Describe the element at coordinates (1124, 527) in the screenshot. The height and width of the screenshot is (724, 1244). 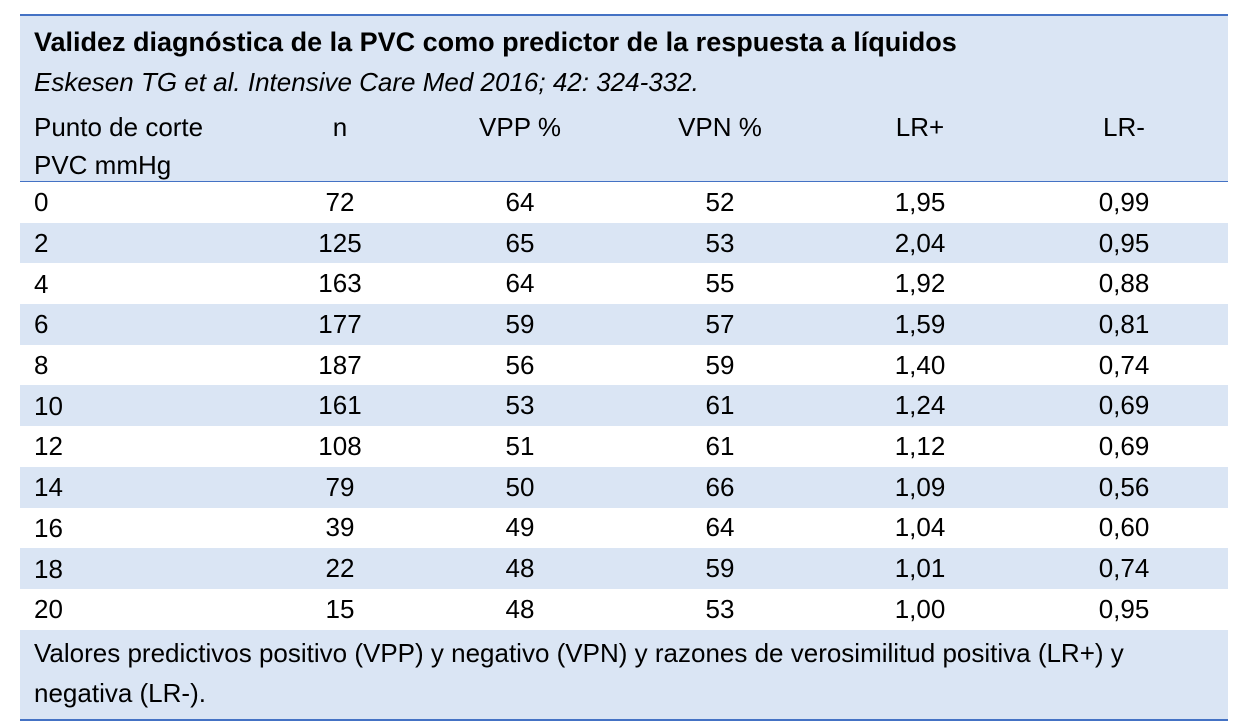
I see `table-cell: 0,60` at that location.